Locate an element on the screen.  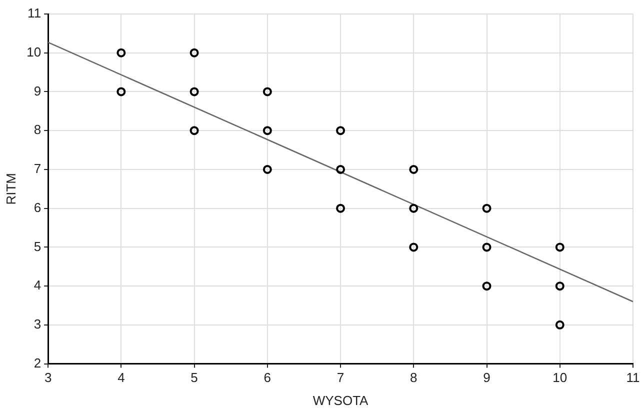
y-tick-label: 7 is located at coordinates (38, 168).